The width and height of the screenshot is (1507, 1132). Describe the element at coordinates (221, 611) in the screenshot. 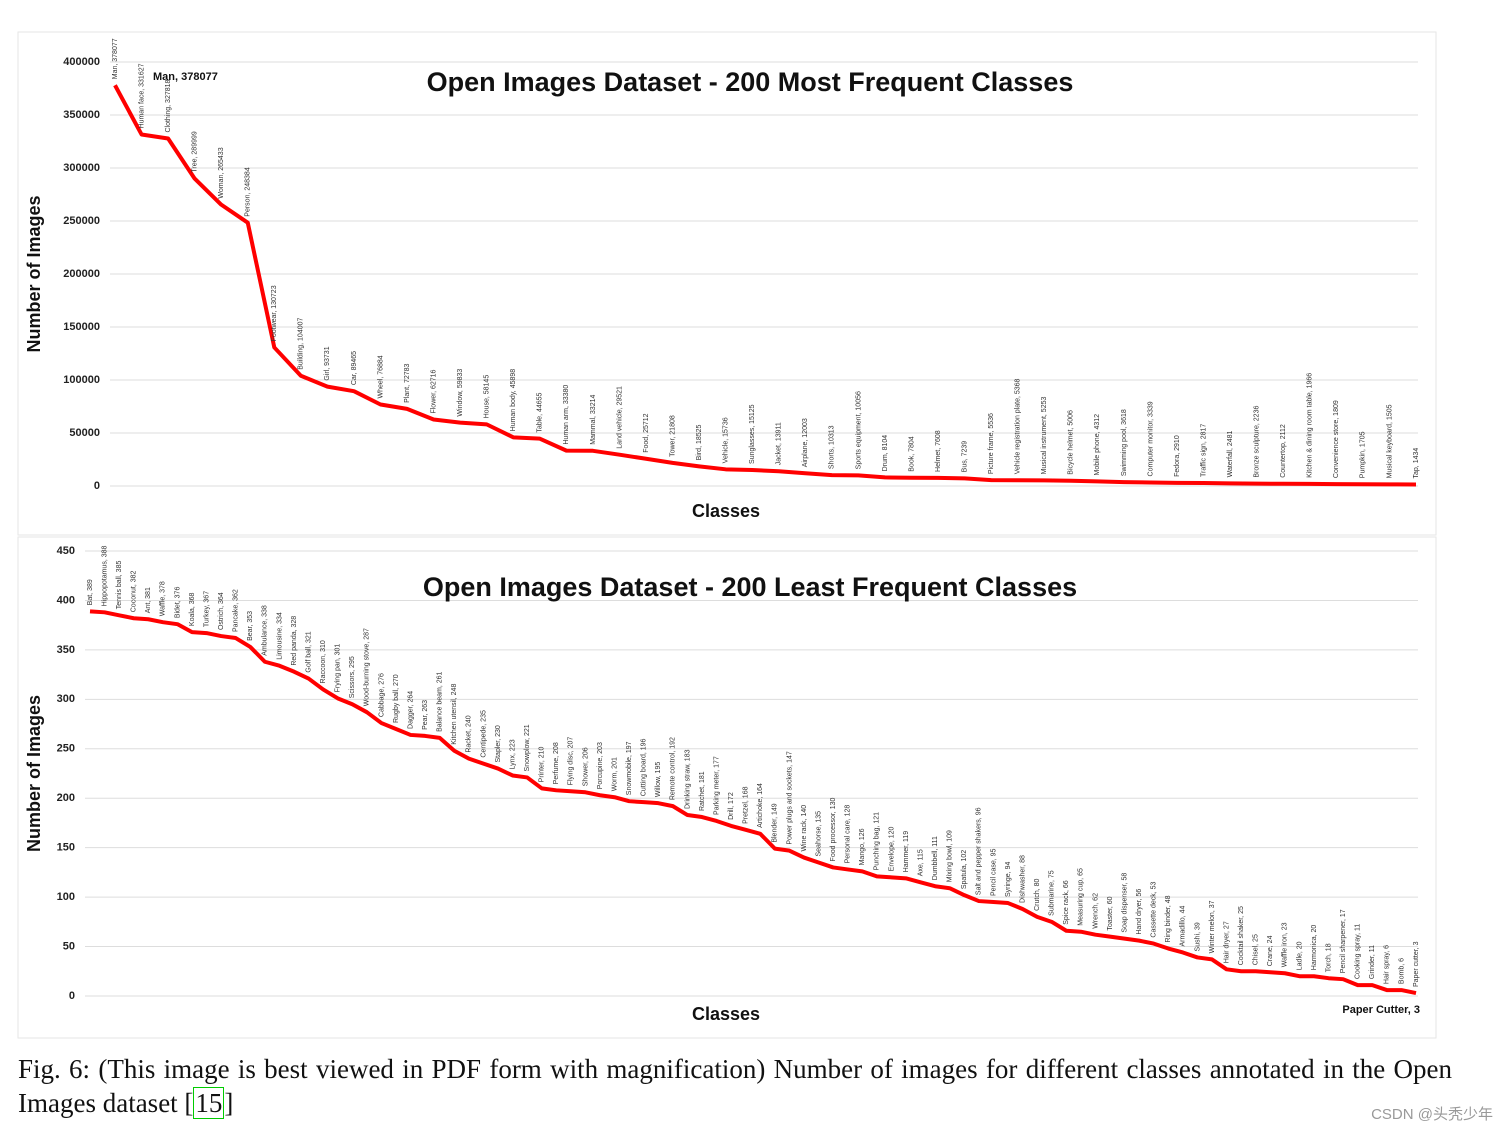

I see `data-label: Ostrich, 364` at that location.